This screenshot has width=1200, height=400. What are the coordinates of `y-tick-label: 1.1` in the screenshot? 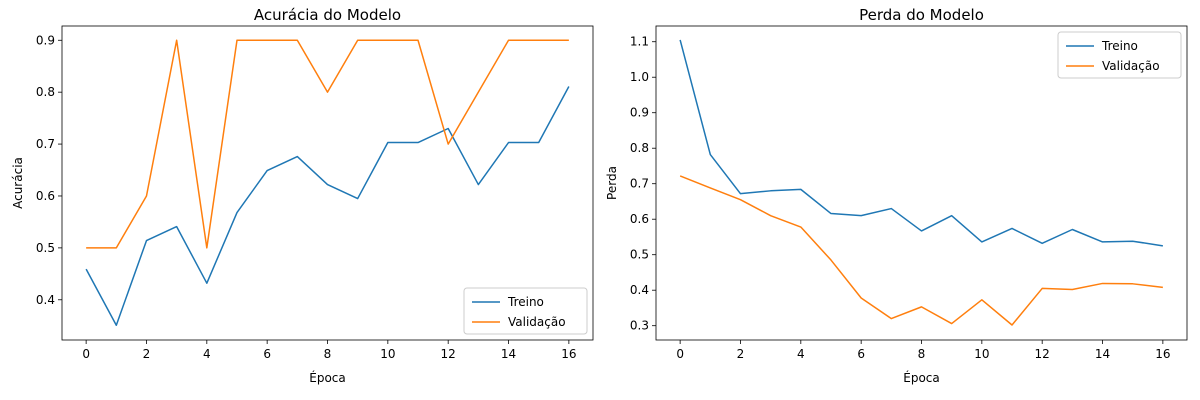 It's located at (639, 42).